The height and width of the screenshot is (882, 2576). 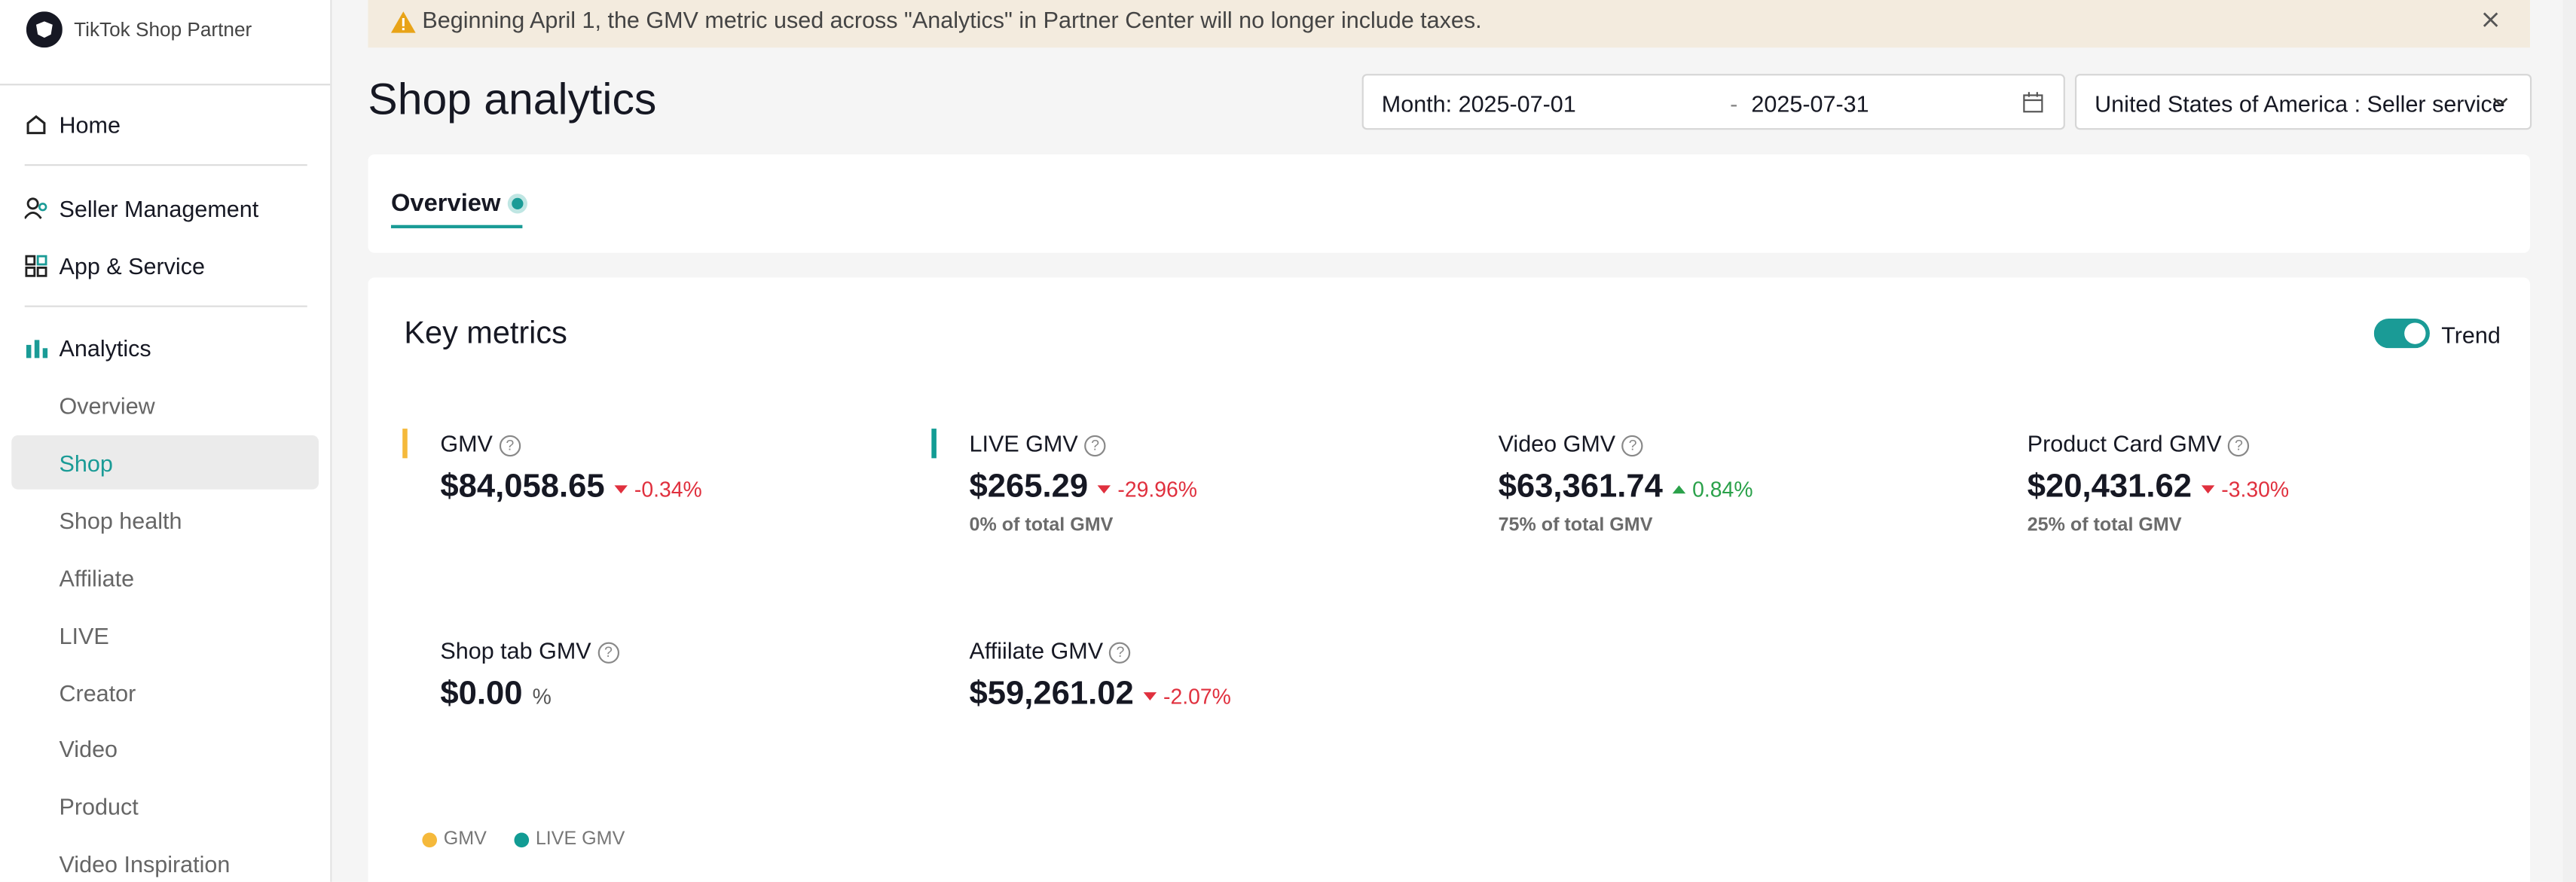 What do you see at coordinates (97, 577) in the screenshot?
I see `subnav-item: Affiliate` at bounding box center [97, 577].